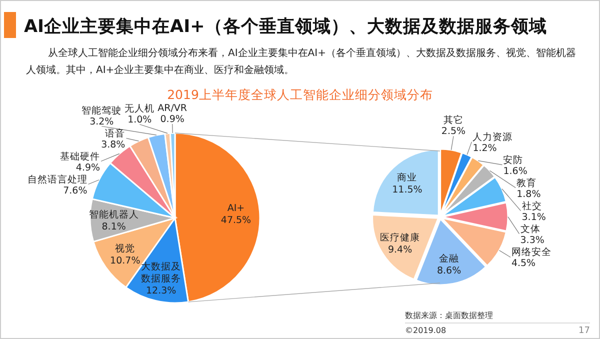 This screenshot has height=339, width=600. What do you see at coordinates (526, 182) in the screenshot?
I see `slice-label: 教育` at bounding box center [526, 182].